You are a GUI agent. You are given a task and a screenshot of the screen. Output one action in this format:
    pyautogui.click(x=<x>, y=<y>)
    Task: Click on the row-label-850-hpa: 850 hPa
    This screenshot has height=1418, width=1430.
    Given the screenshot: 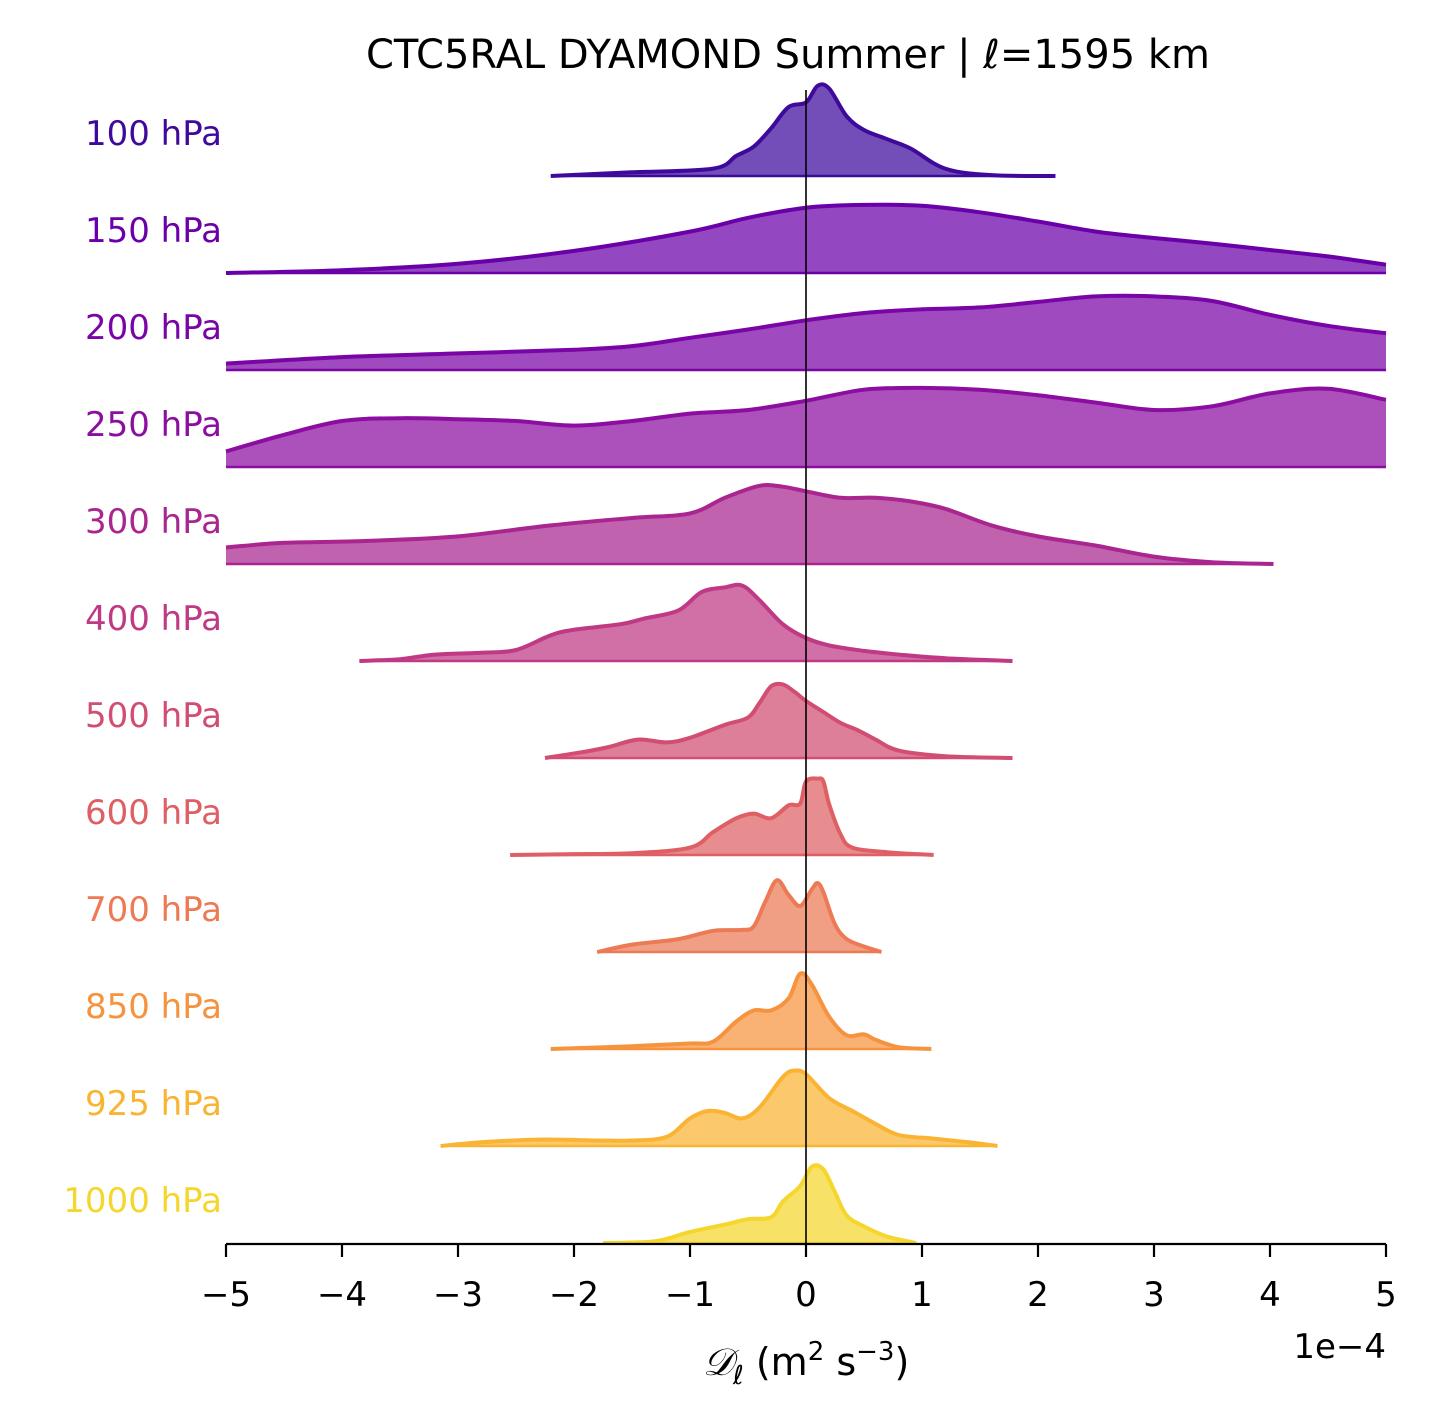 What is the action you would take?
    pyautogui.click(x=153, y=1007)
    